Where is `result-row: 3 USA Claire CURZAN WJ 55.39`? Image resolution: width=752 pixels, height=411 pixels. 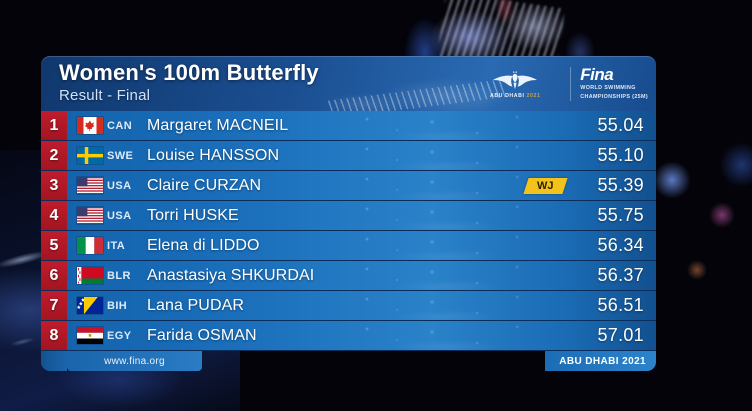
result-row: 3 USA Claire CURZAN WJ 55.39 is located at coordinates (348, 186).